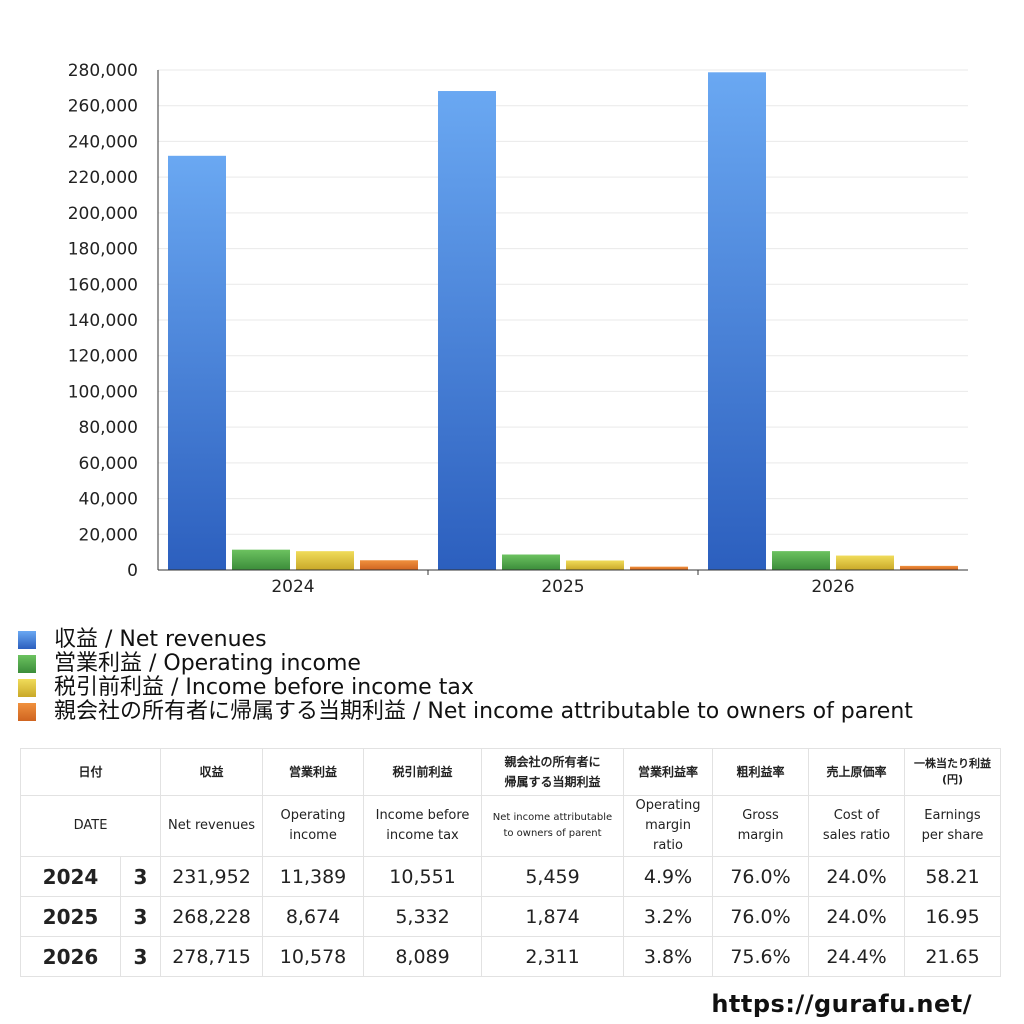  Describe the element at coordinates (422, 835) in the screenshot. I see `header-income-before-tax-en-line2: income tax` at that location.